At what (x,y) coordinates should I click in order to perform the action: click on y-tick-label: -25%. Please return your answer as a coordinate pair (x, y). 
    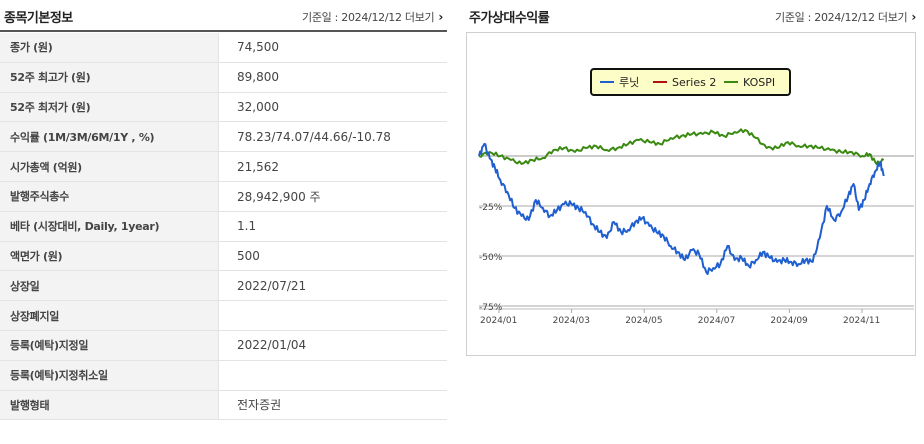
    Looking at the image, I should click on (491, 208).